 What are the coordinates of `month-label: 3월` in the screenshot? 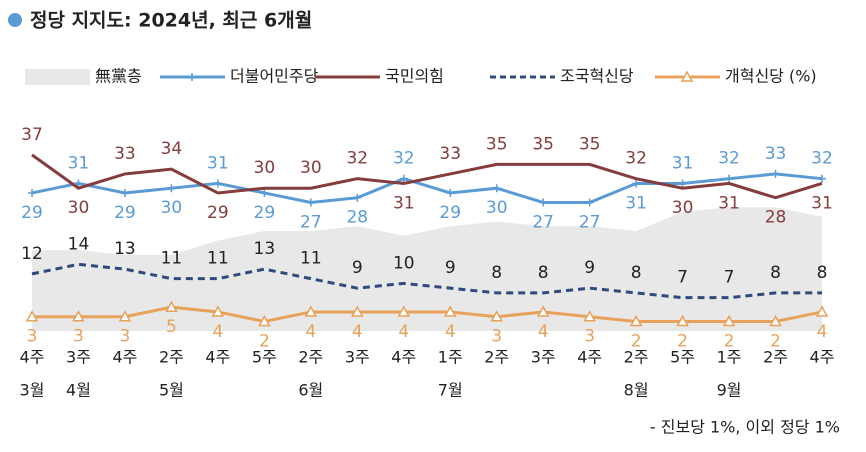 It's located at (32, 390).